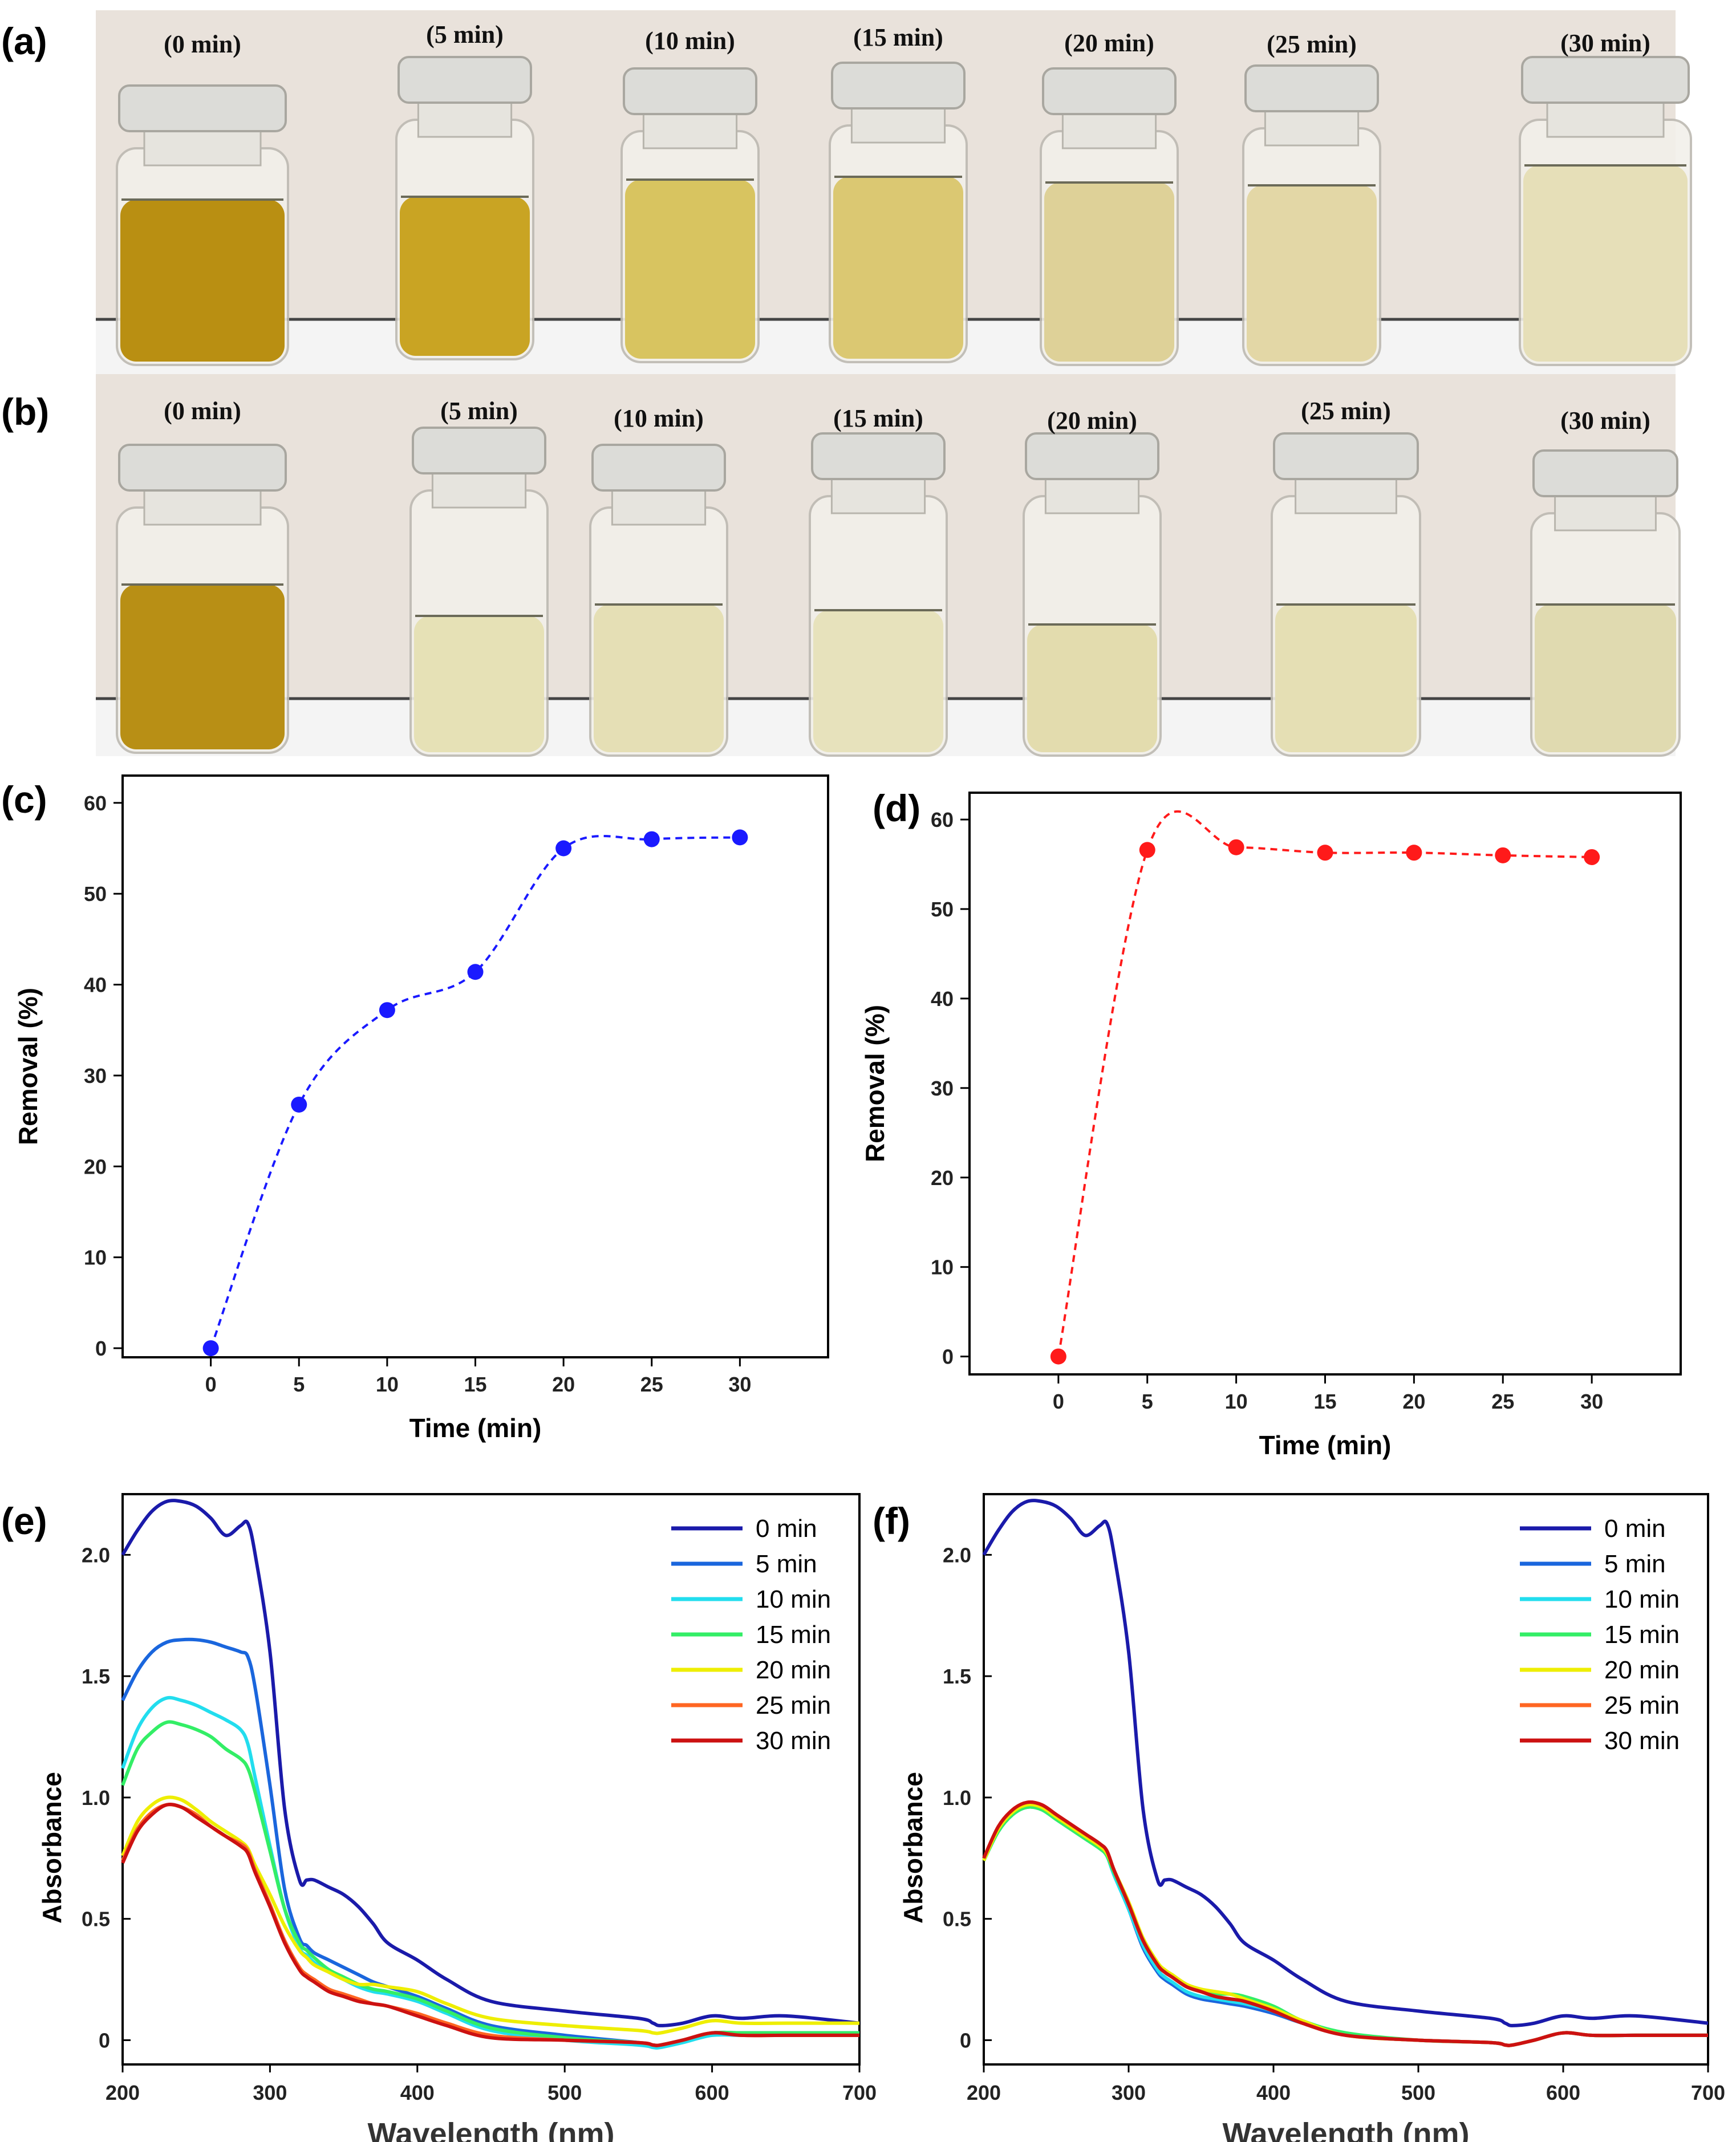 The width and height of the screenshot is (1736, 2142). I want to click on fit-curve, so click(474, 1091).